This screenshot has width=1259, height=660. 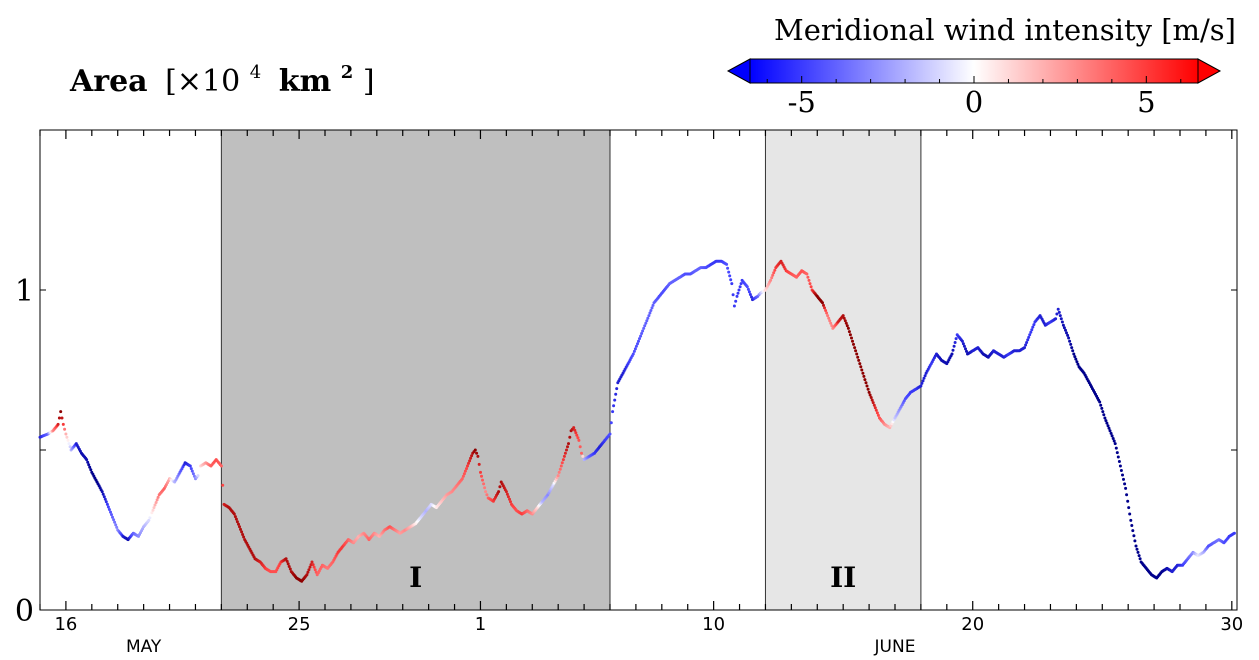 I want to click on period-label: II, so click(x=843, y=577).